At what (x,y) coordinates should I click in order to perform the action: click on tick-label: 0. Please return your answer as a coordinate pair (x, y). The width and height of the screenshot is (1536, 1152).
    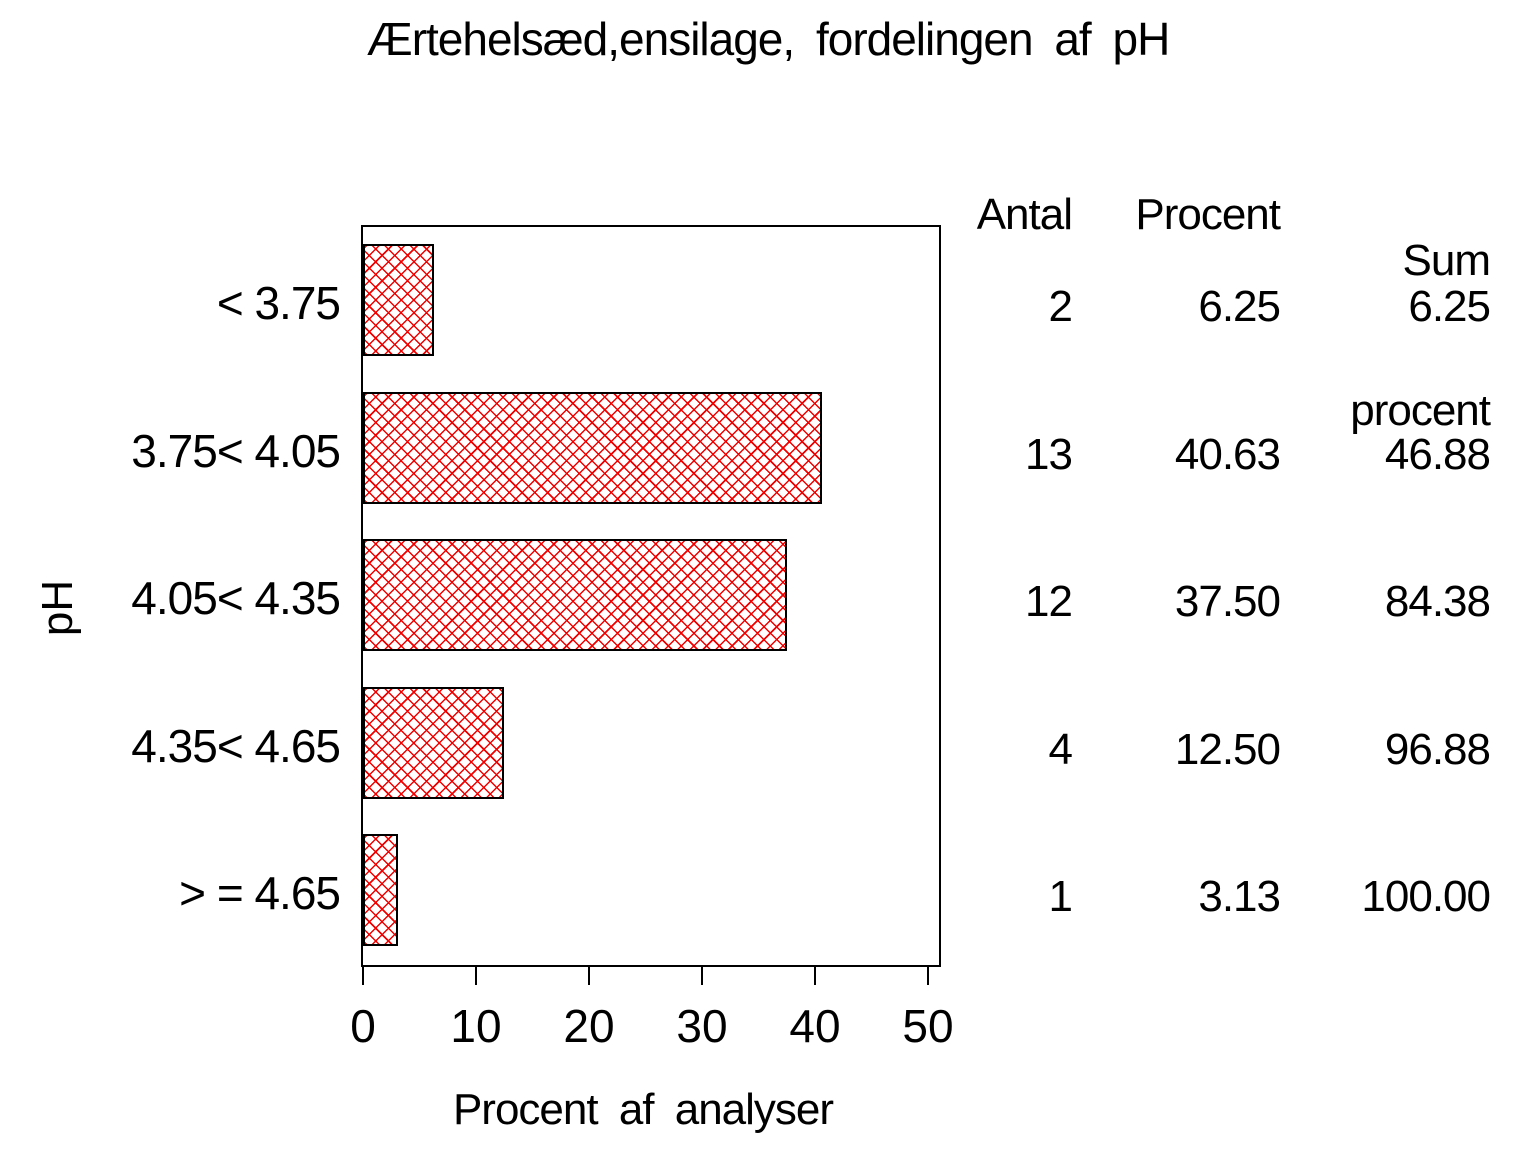
    Looking at the image, I should click on (363, 1026).